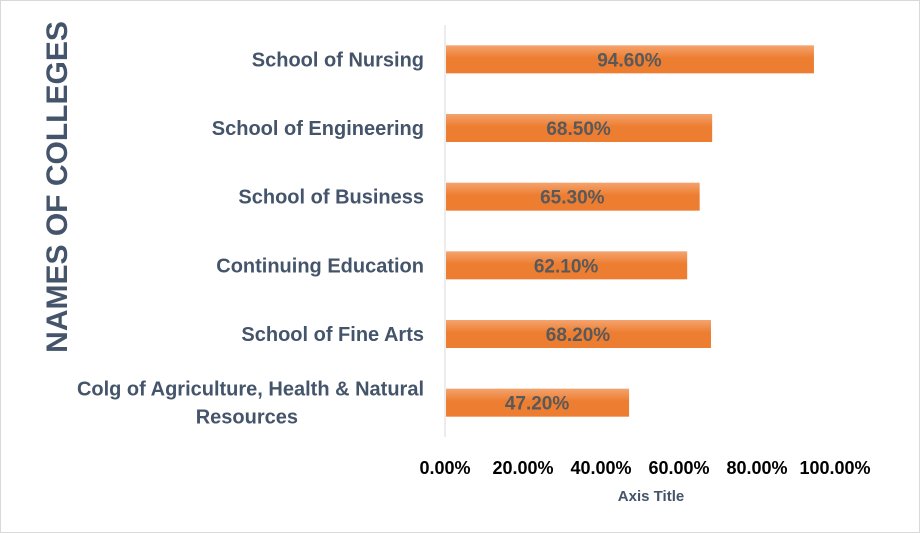  I want to click on category-label: Continuing Education, so click(320, 266).